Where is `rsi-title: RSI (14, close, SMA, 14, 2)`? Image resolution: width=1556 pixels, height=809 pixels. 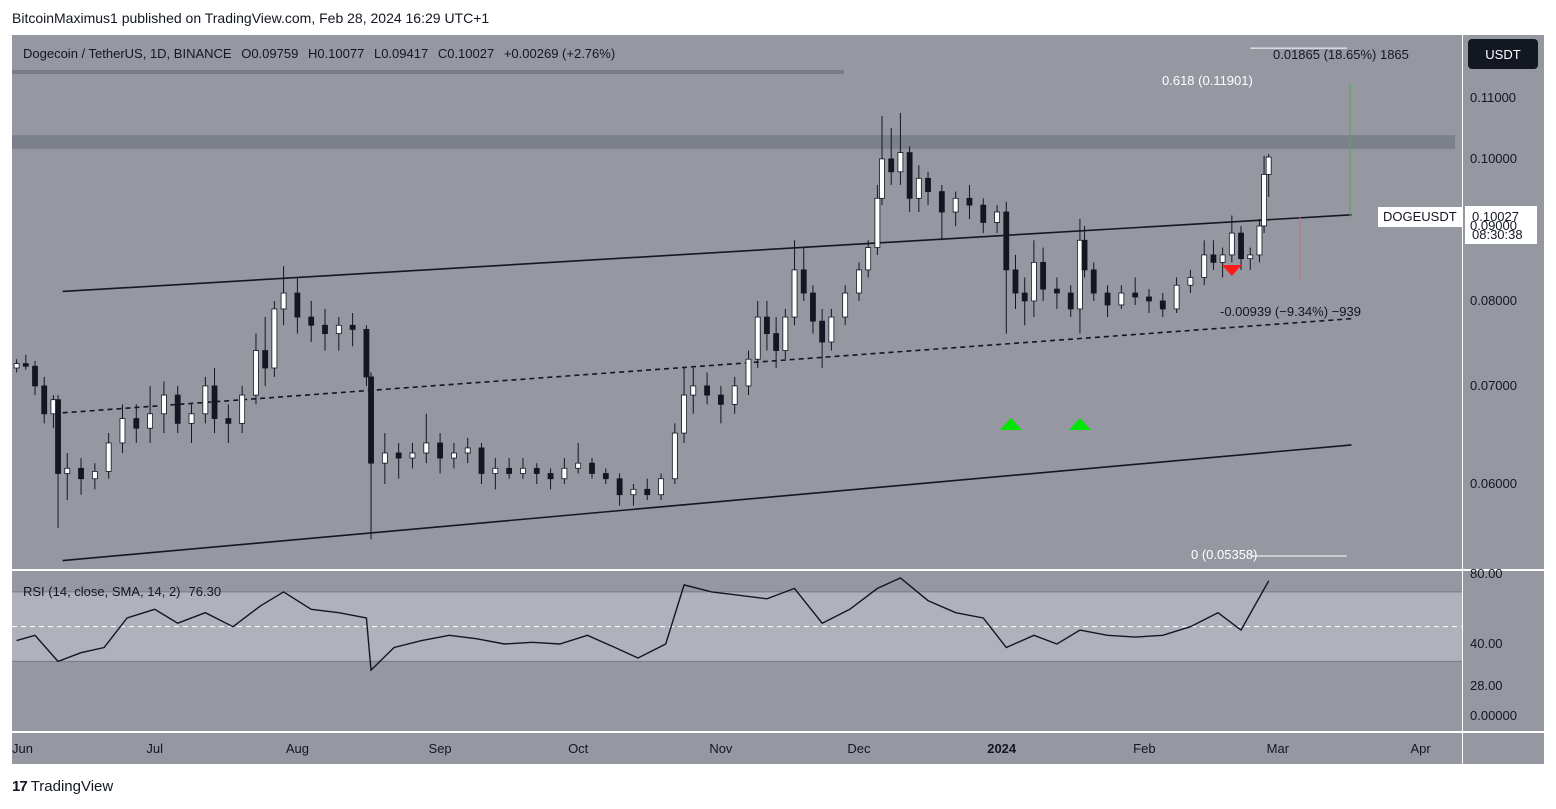 rsi-title: RSI (14, close, SMA, 14, 2) is located at coordinates (102, 591).